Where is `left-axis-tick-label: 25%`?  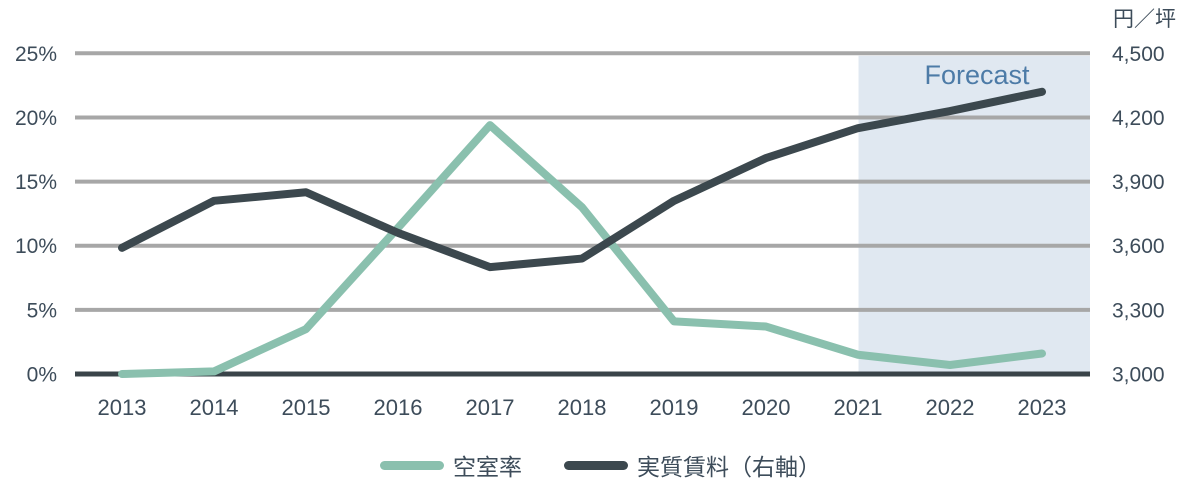
left-axis-tick-label: 25% is located at coordinates (36, 54).